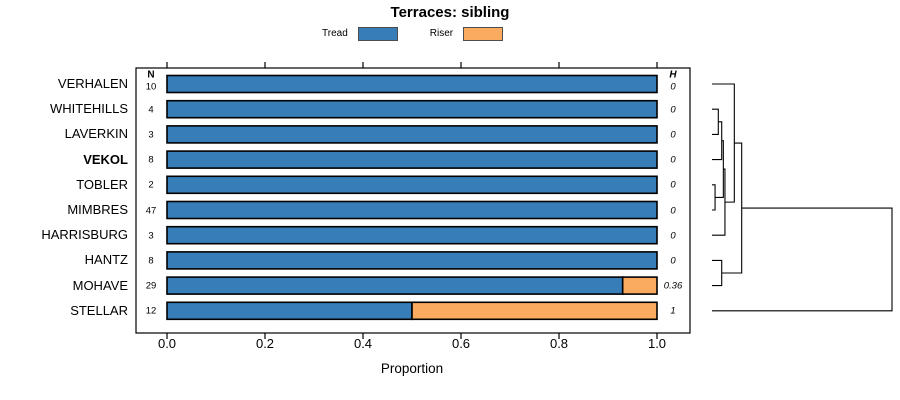 This screenshot has height=400, width=900. What do you see at coordinates (151, 86) in the screenshot?
I see `n-value: 10` at bounding box center [151, 86].